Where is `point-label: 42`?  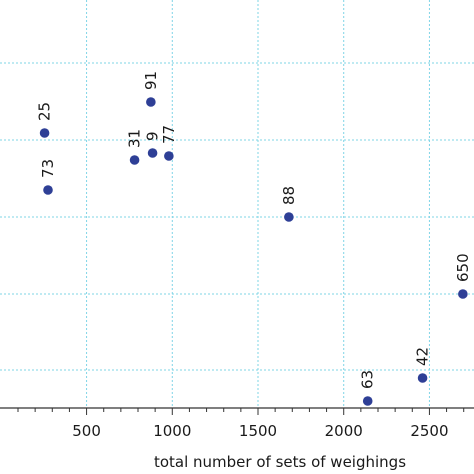
point-label: 42 is located at coordinates (423, 356).